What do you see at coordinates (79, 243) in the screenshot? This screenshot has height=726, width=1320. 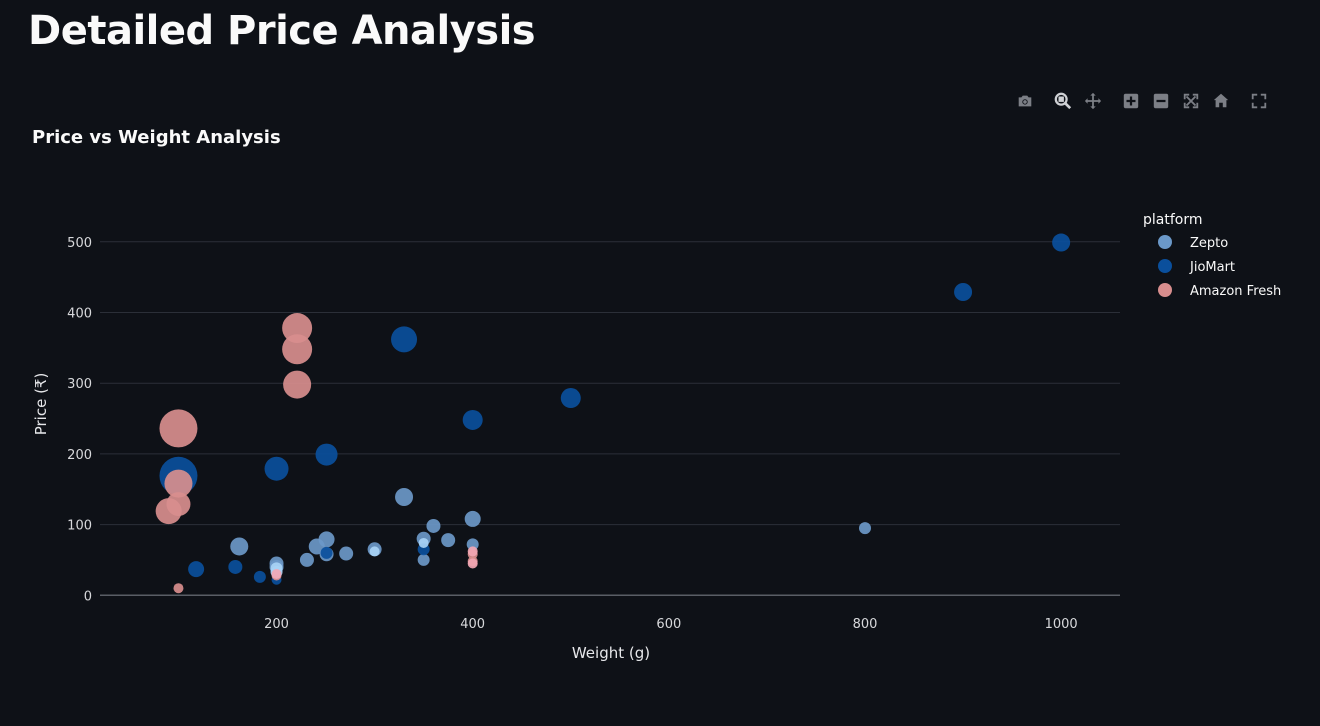 I see `y-tick-label: 500` at bounding box center [79, 243].